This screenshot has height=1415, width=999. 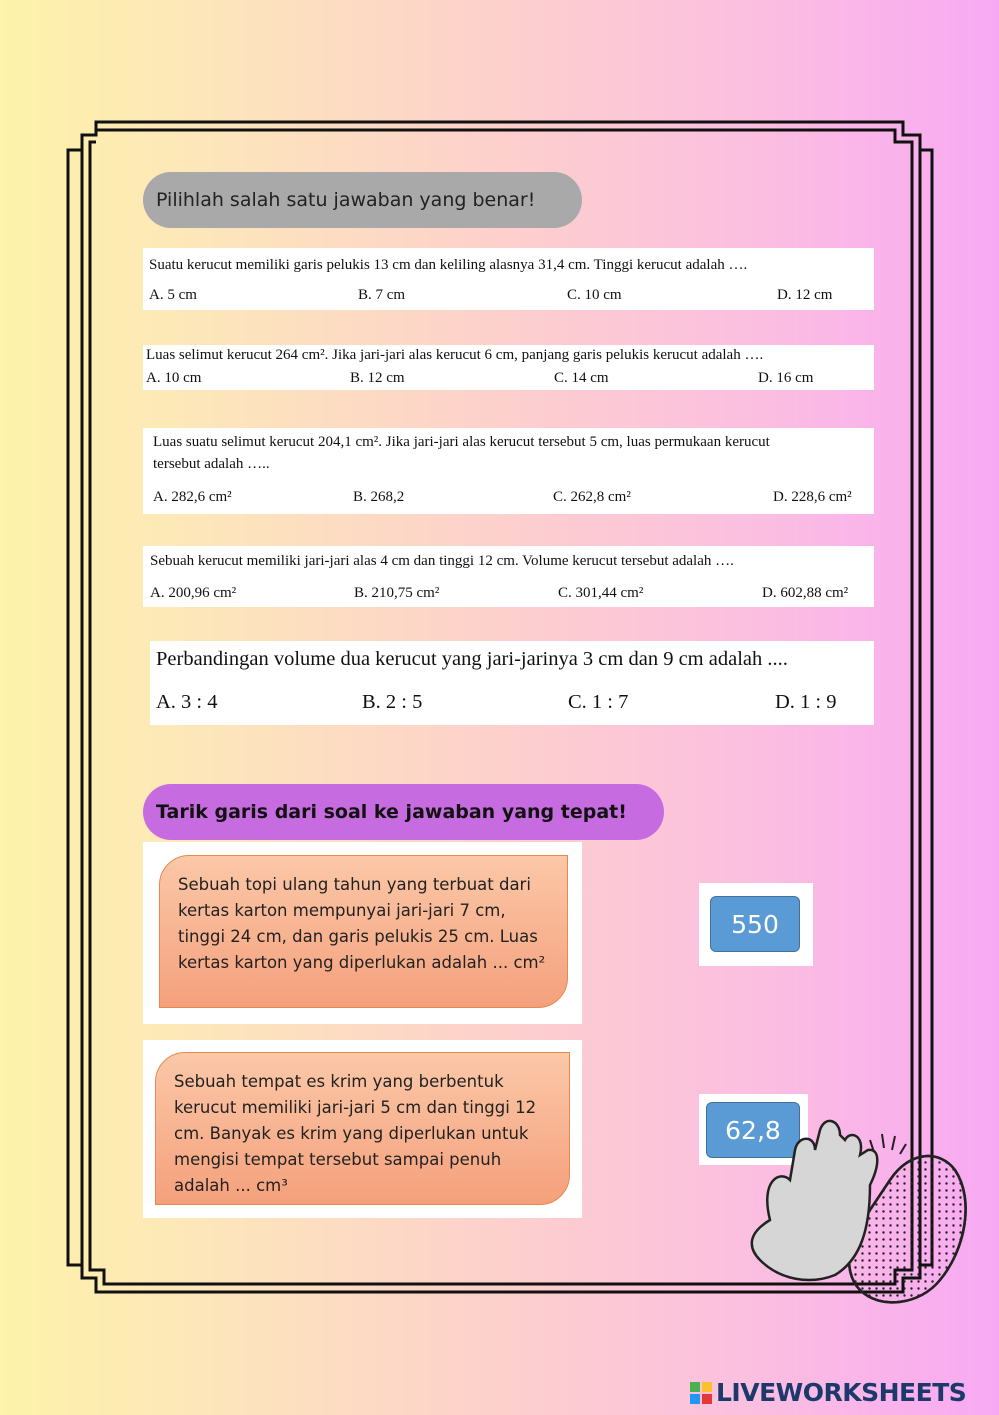 What do you see at coordinates (392, 702) in the screenshot?
I see `option-b: B. 2 : 5` at bounding box center [392, 702].